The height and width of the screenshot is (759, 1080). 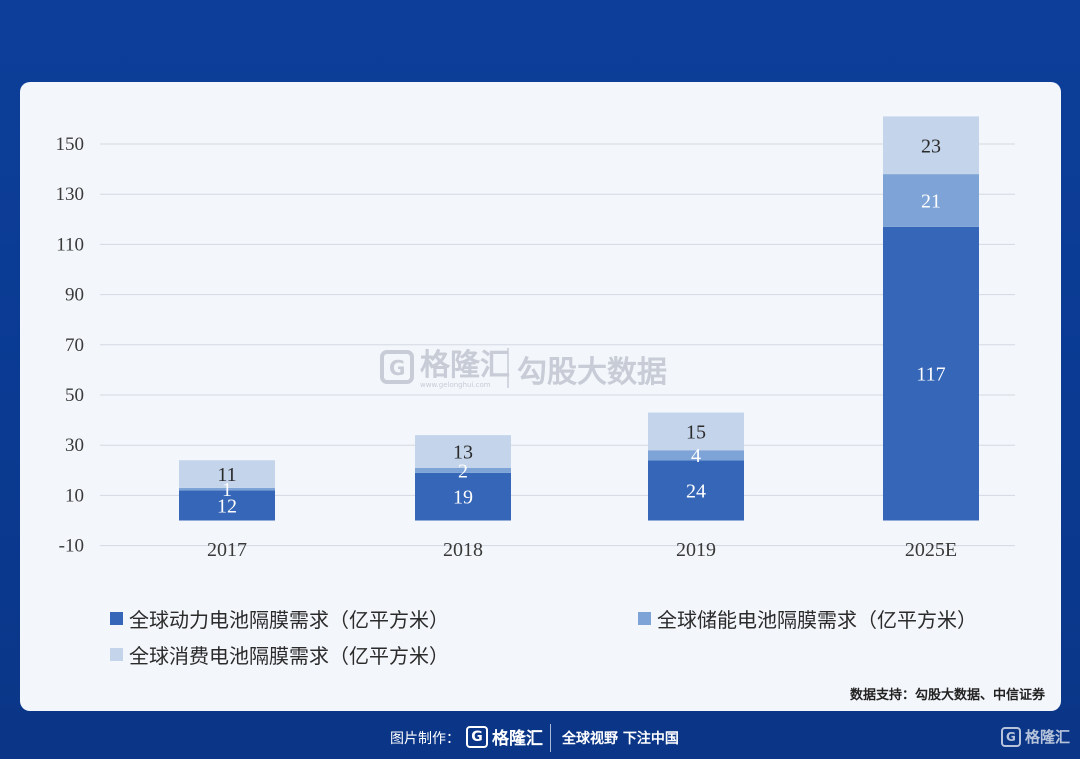 I want to click on footer-right-brand: 格隆汇, so click(x=1047, y=737).